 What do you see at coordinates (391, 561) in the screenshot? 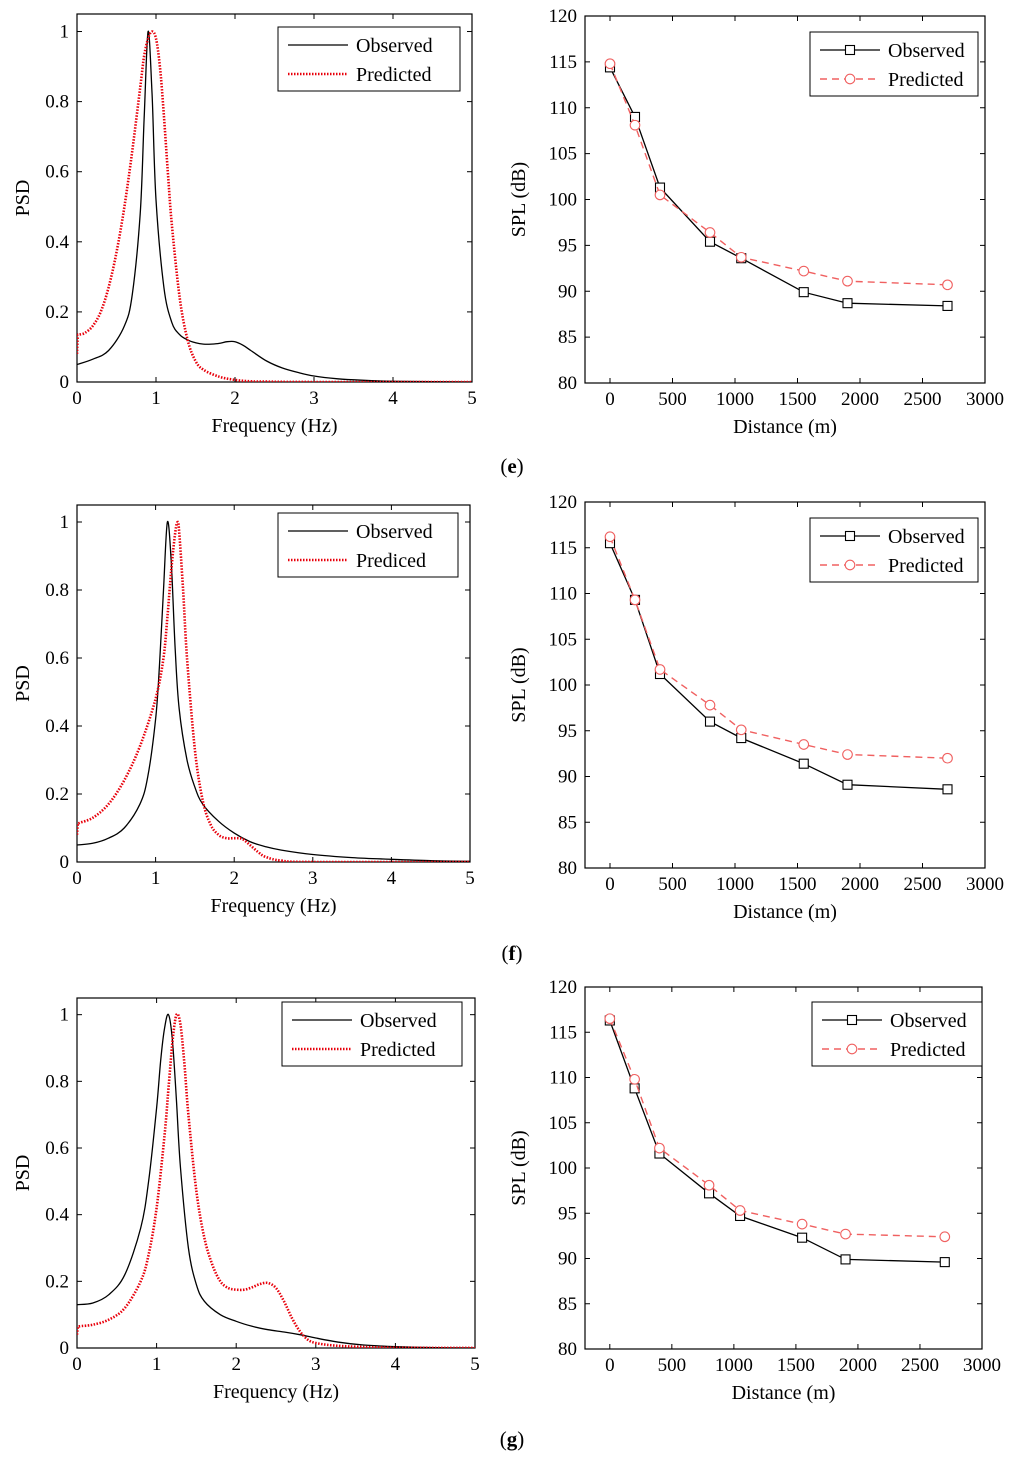
I see `legend-label-2: Prediced` at bounding box center [391, 561].